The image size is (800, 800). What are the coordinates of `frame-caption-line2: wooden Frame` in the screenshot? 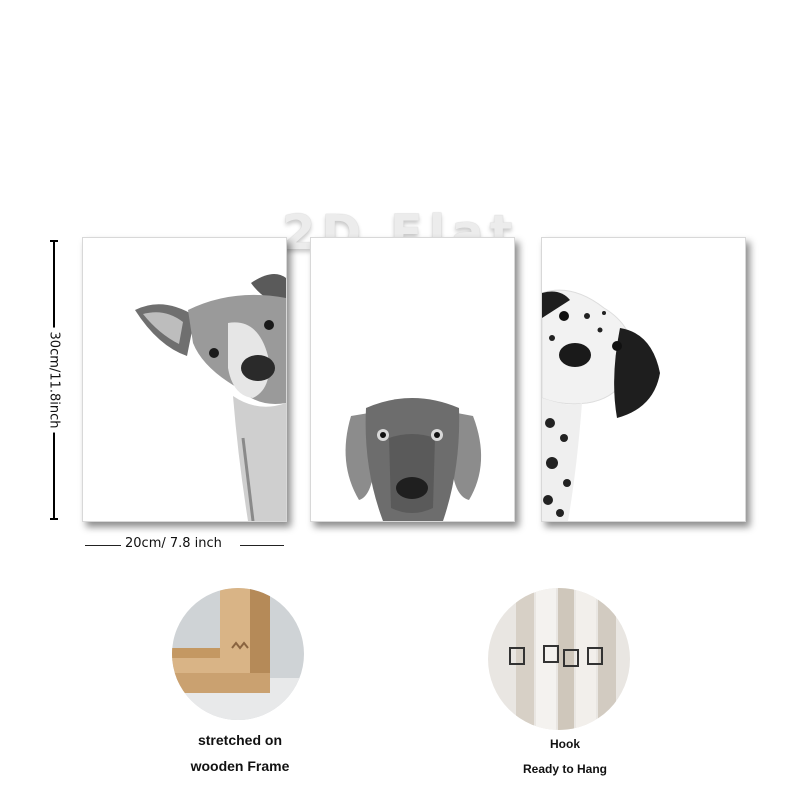 It's located at (240, 766).